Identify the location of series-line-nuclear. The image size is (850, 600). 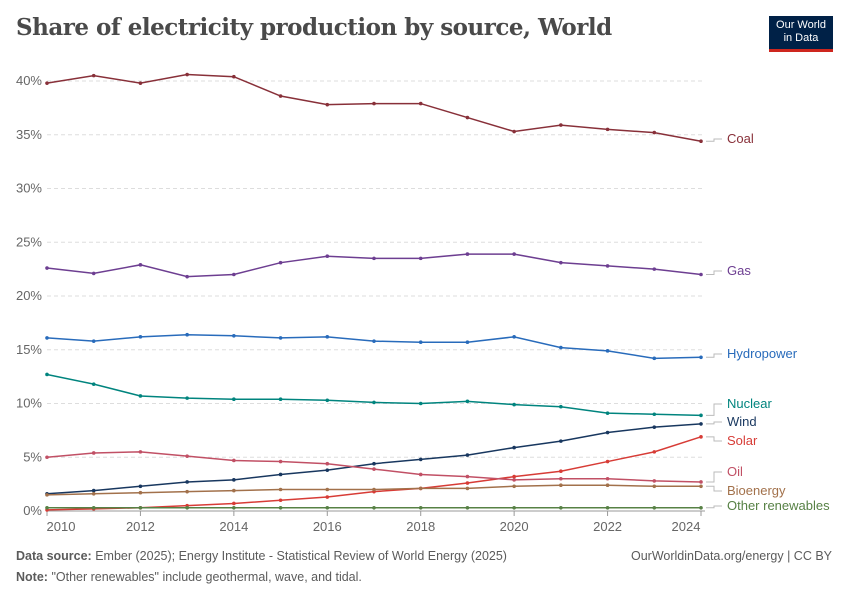
(374, 395).